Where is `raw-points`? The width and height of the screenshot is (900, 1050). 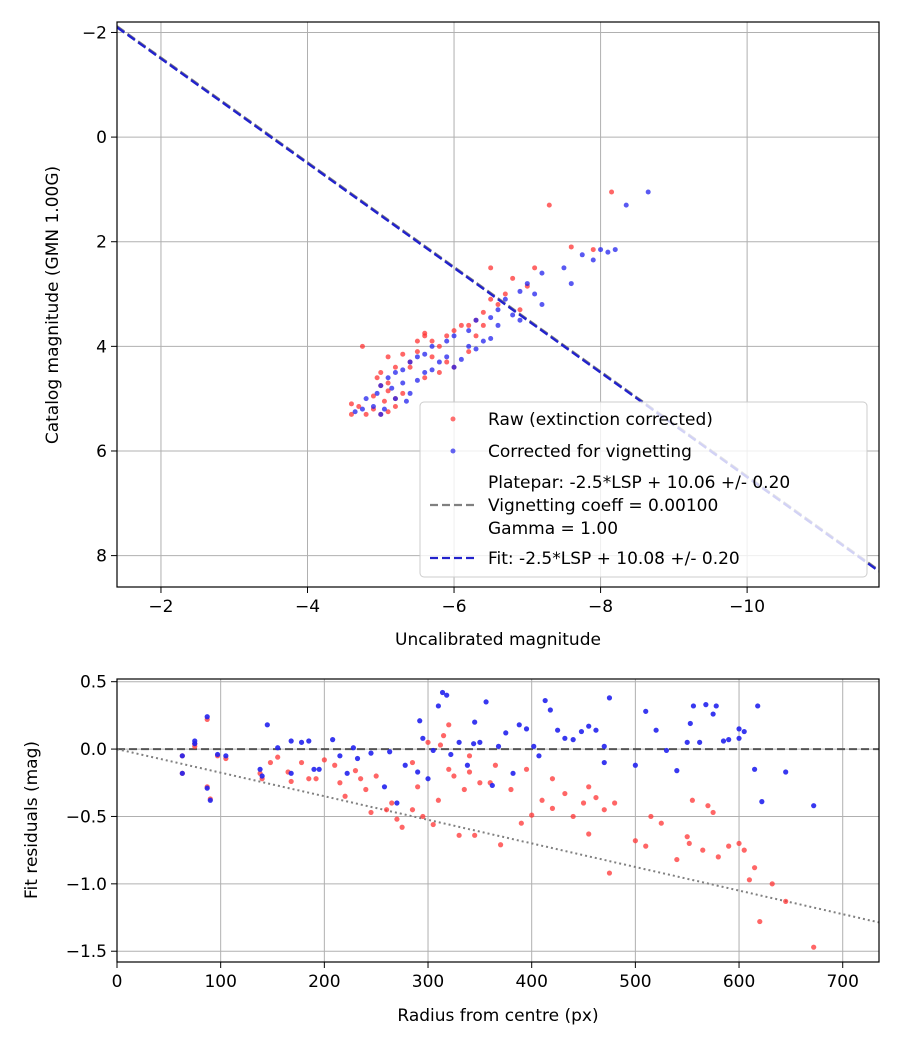 raw-points is located at coordinates (481, 303).